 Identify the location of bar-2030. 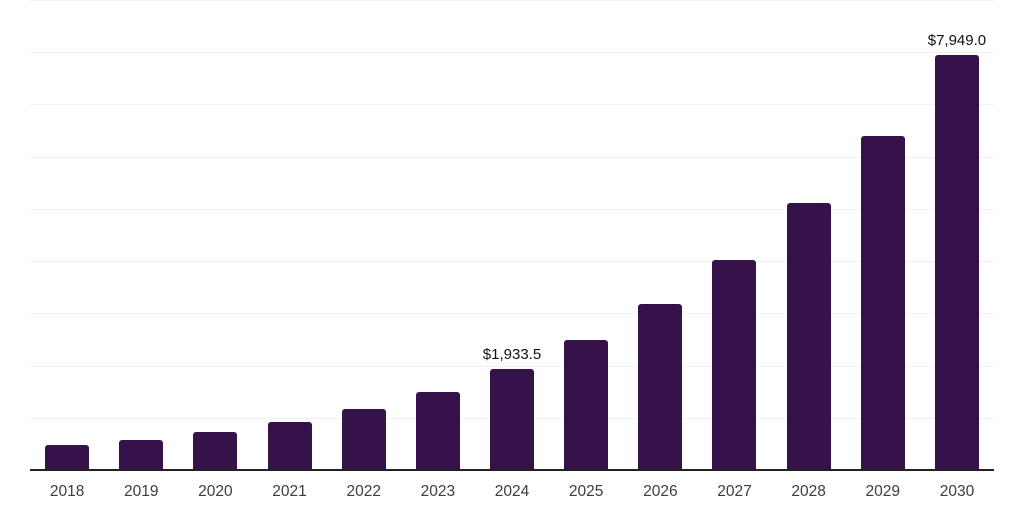
(956, 262).